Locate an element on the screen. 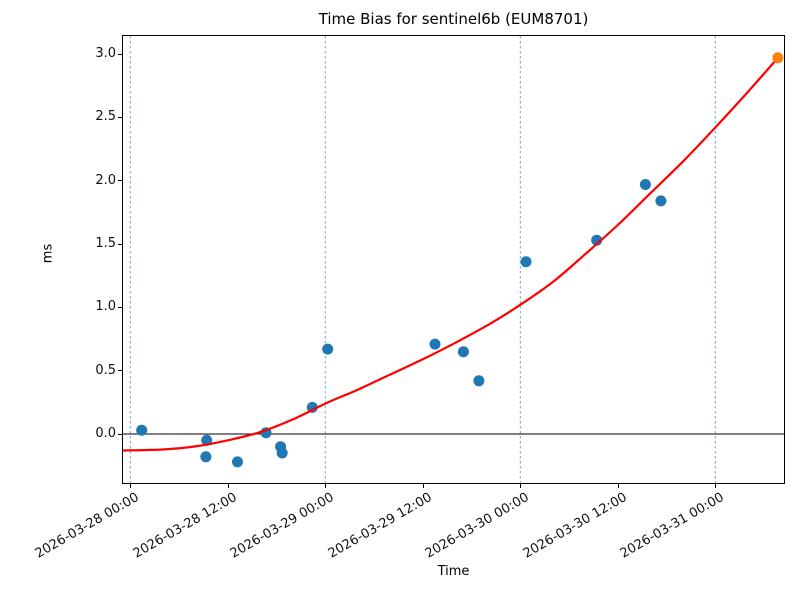 This screenshot has height=600, width=800. x-tick-label: 2026-03-29 00:00 is located at coordinates (282, 526).